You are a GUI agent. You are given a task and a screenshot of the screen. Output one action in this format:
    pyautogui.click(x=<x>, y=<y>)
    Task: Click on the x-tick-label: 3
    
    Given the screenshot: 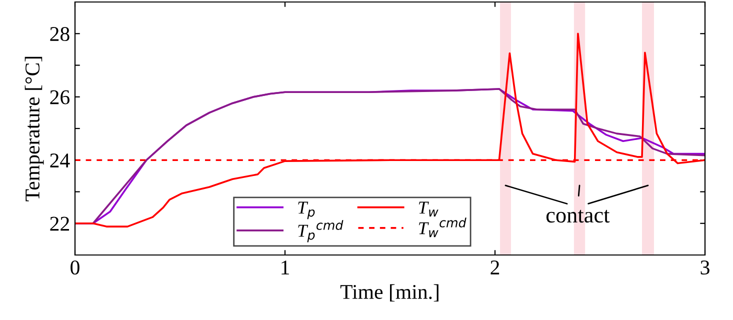 What is the action you would take?
    pyautogui.click(x=705, y=267)
    